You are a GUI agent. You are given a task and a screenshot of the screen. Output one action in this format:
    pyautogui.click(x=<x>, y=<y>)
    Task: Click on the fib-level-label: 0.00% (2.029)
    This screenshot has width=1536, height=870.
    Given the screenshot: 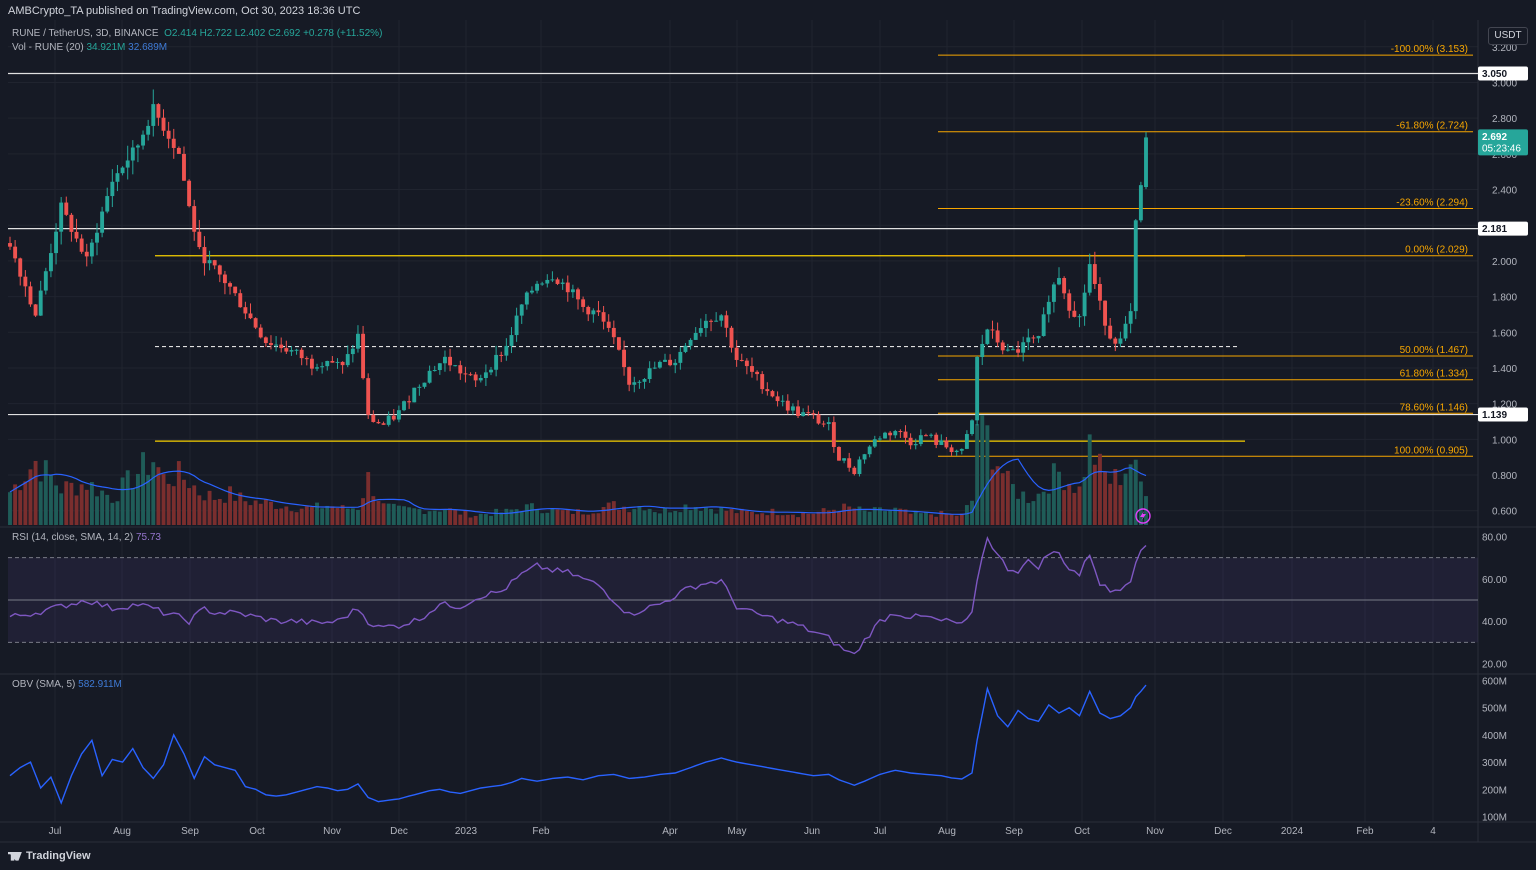 What is the action you would take?
    pyautogui.click(x=1436, y=250)
    